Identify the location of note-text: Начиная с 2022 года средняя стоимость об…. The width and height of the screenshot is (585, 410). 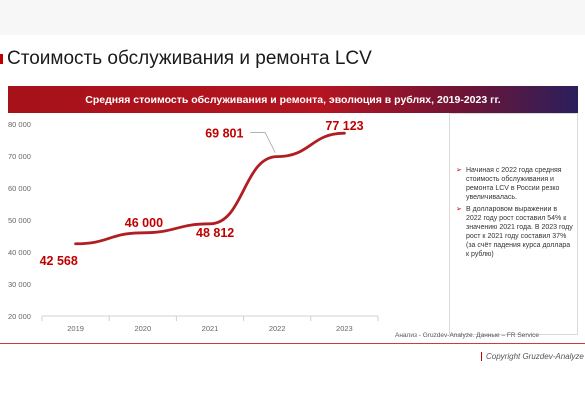
(514, 184).